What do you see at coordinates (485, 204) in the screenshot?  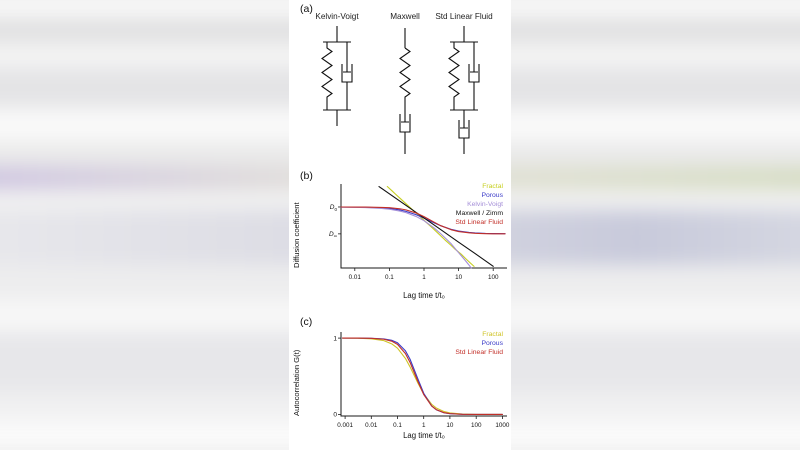 I see `legend-item-kelvin-voigt: Kelvin-Voigt` at bounding box center [485, 204].